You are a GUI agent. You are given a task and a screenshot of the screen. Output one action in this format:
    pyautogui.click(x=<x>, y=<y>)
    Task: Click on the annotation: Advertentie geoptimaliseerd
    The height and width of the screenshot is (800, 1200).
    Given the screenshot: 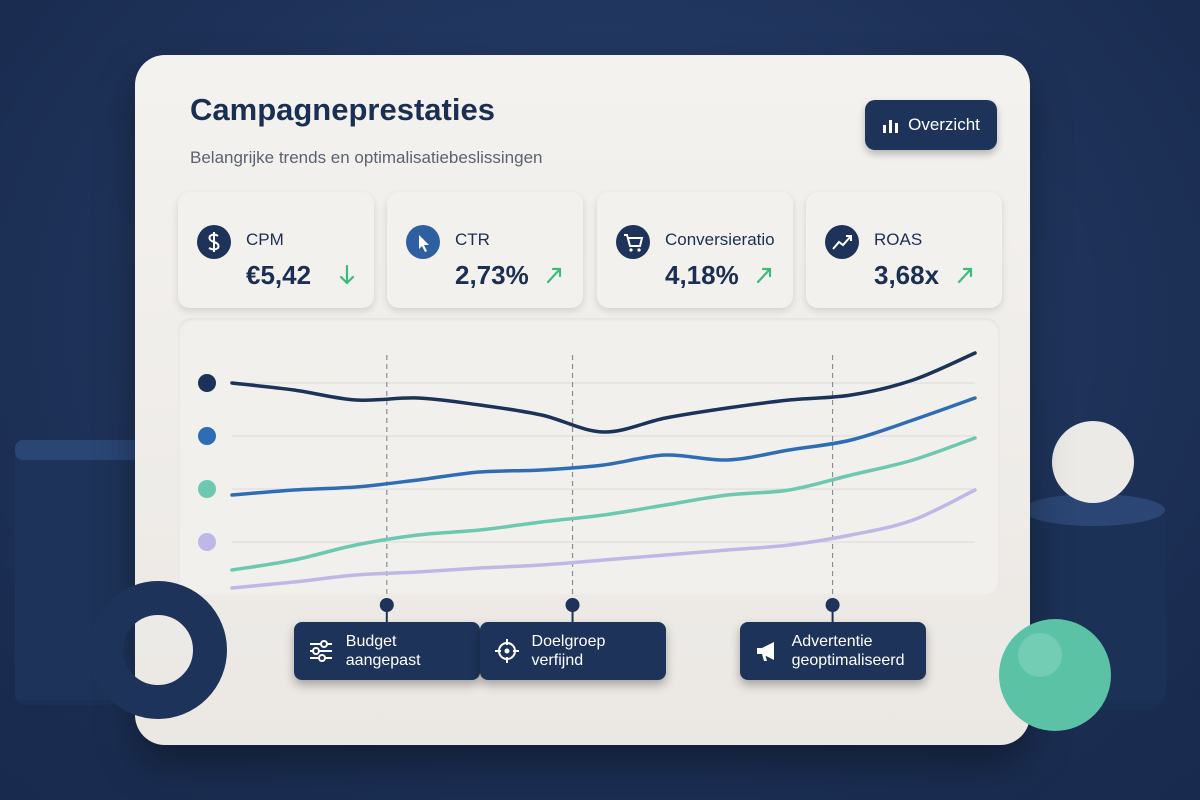 What is the action you would take?
    pyautogui.click(x=832, y=651)
    